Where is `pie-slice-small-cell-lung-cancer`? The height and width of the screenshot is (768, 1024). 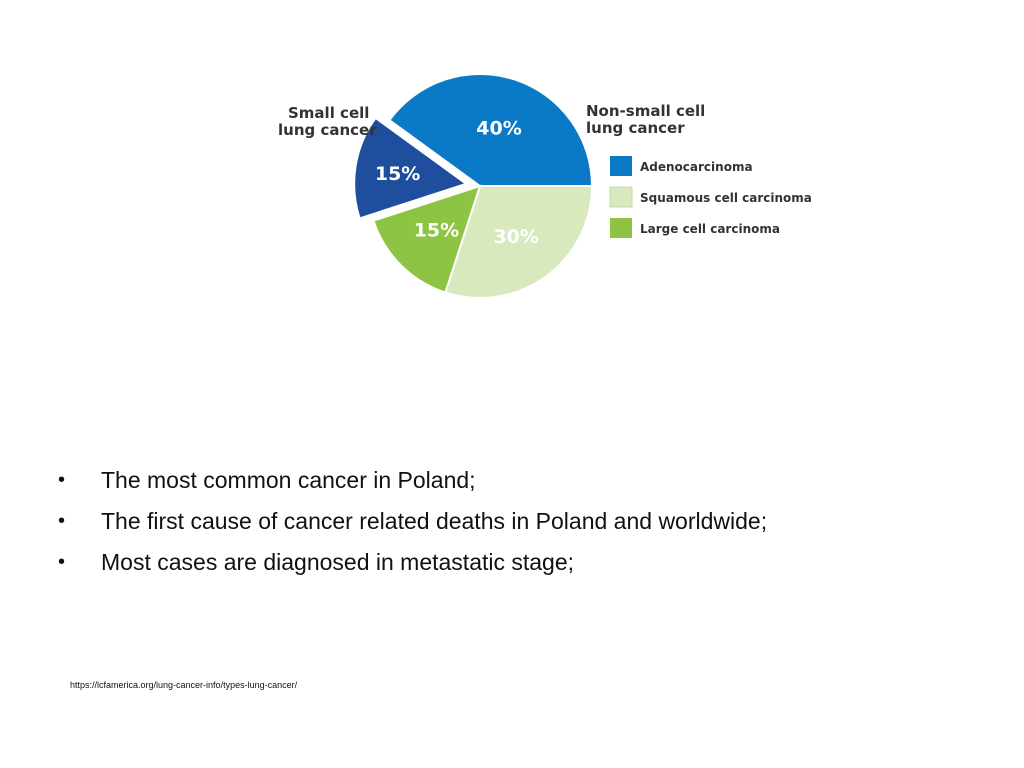 pie-slice-small-cell-lung-cancer is located at coordinates (411, 168).